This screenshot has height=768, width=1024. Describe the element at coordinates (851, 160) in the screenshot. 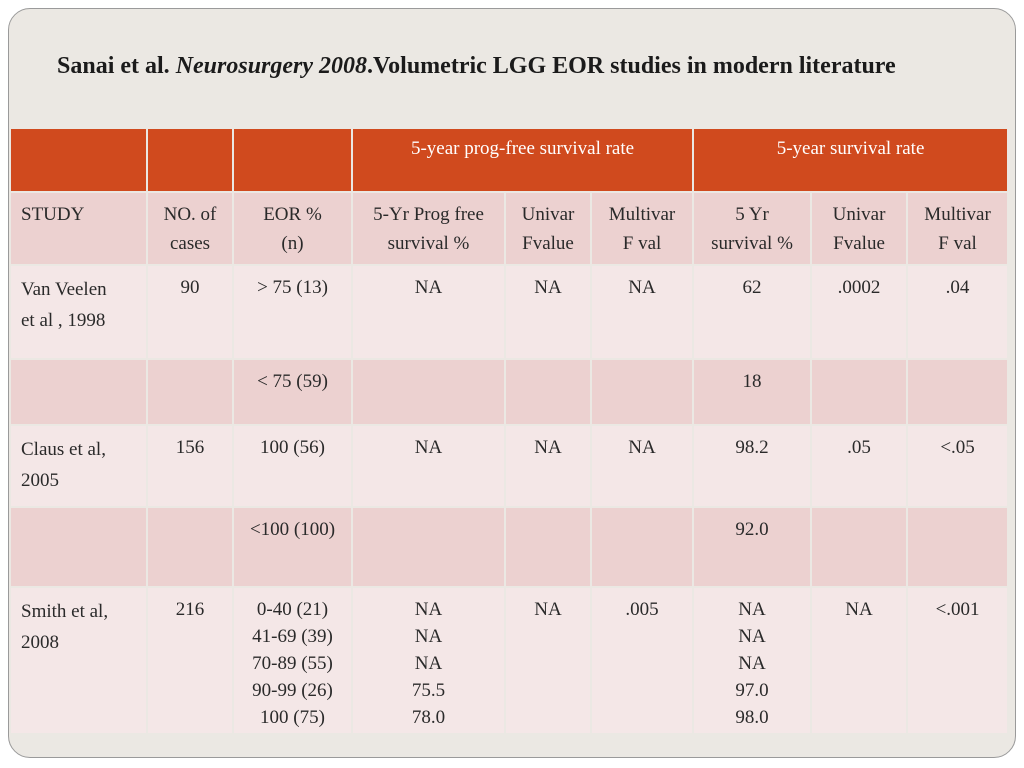

I see `group-header-survival: 5-year survival rate` at that location.